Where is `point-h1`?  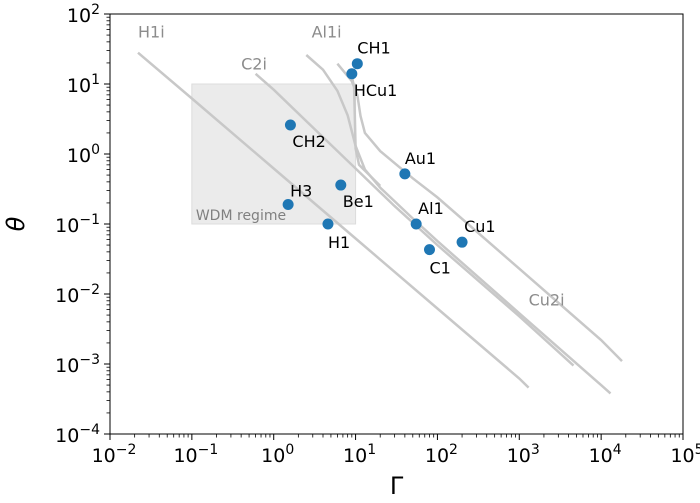
point-h1 is located at coordinates (328, 224).